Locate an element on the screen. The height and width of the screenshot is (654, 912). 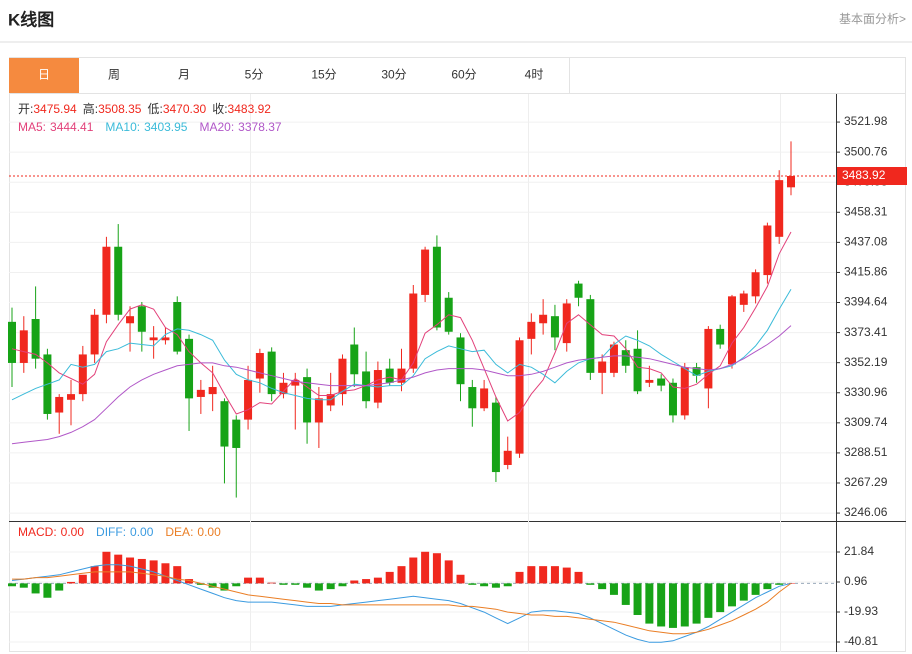
tab-label: 月 is located at coordinates (184, 75).